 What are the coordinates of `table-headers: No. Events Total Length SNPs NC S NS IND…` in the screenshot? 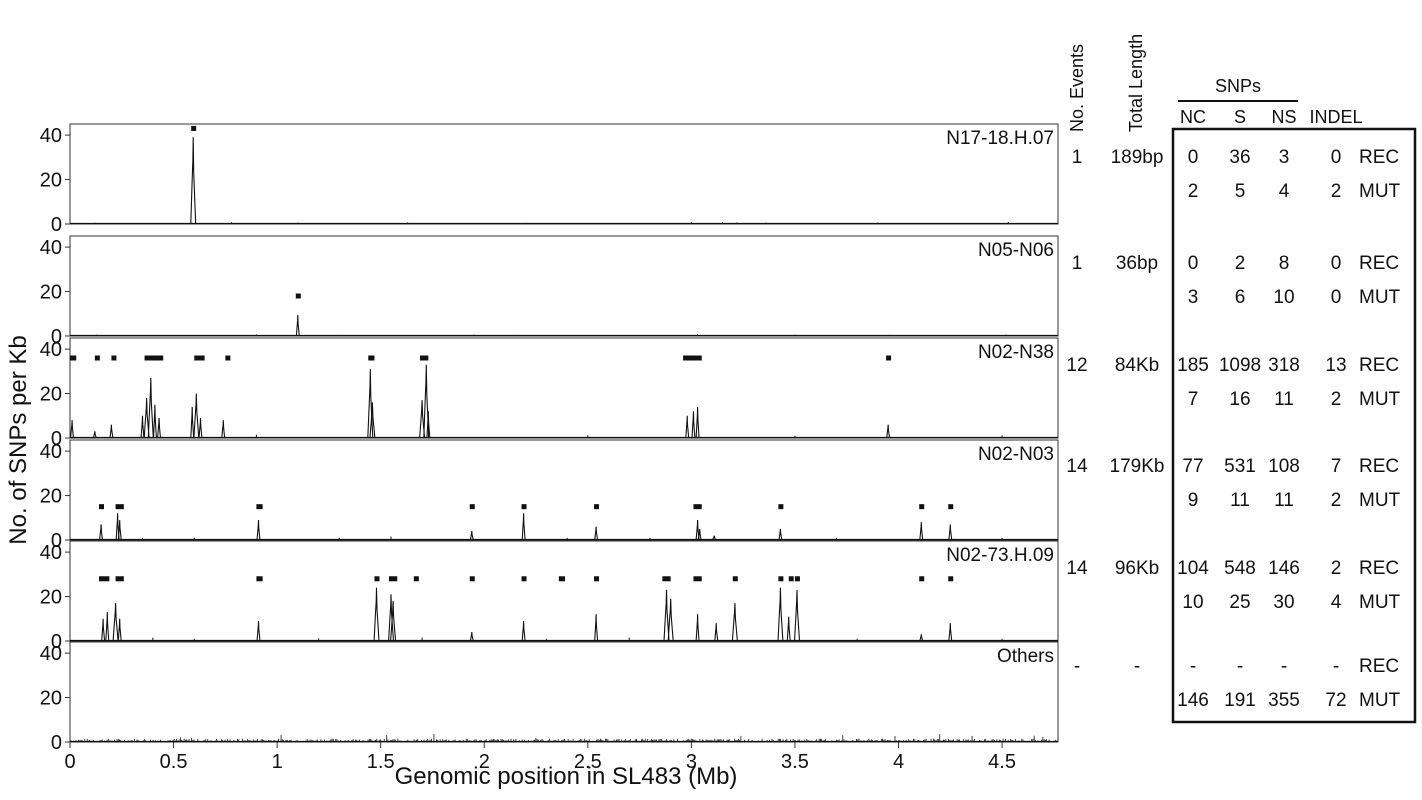 It's located at (1215, 83).